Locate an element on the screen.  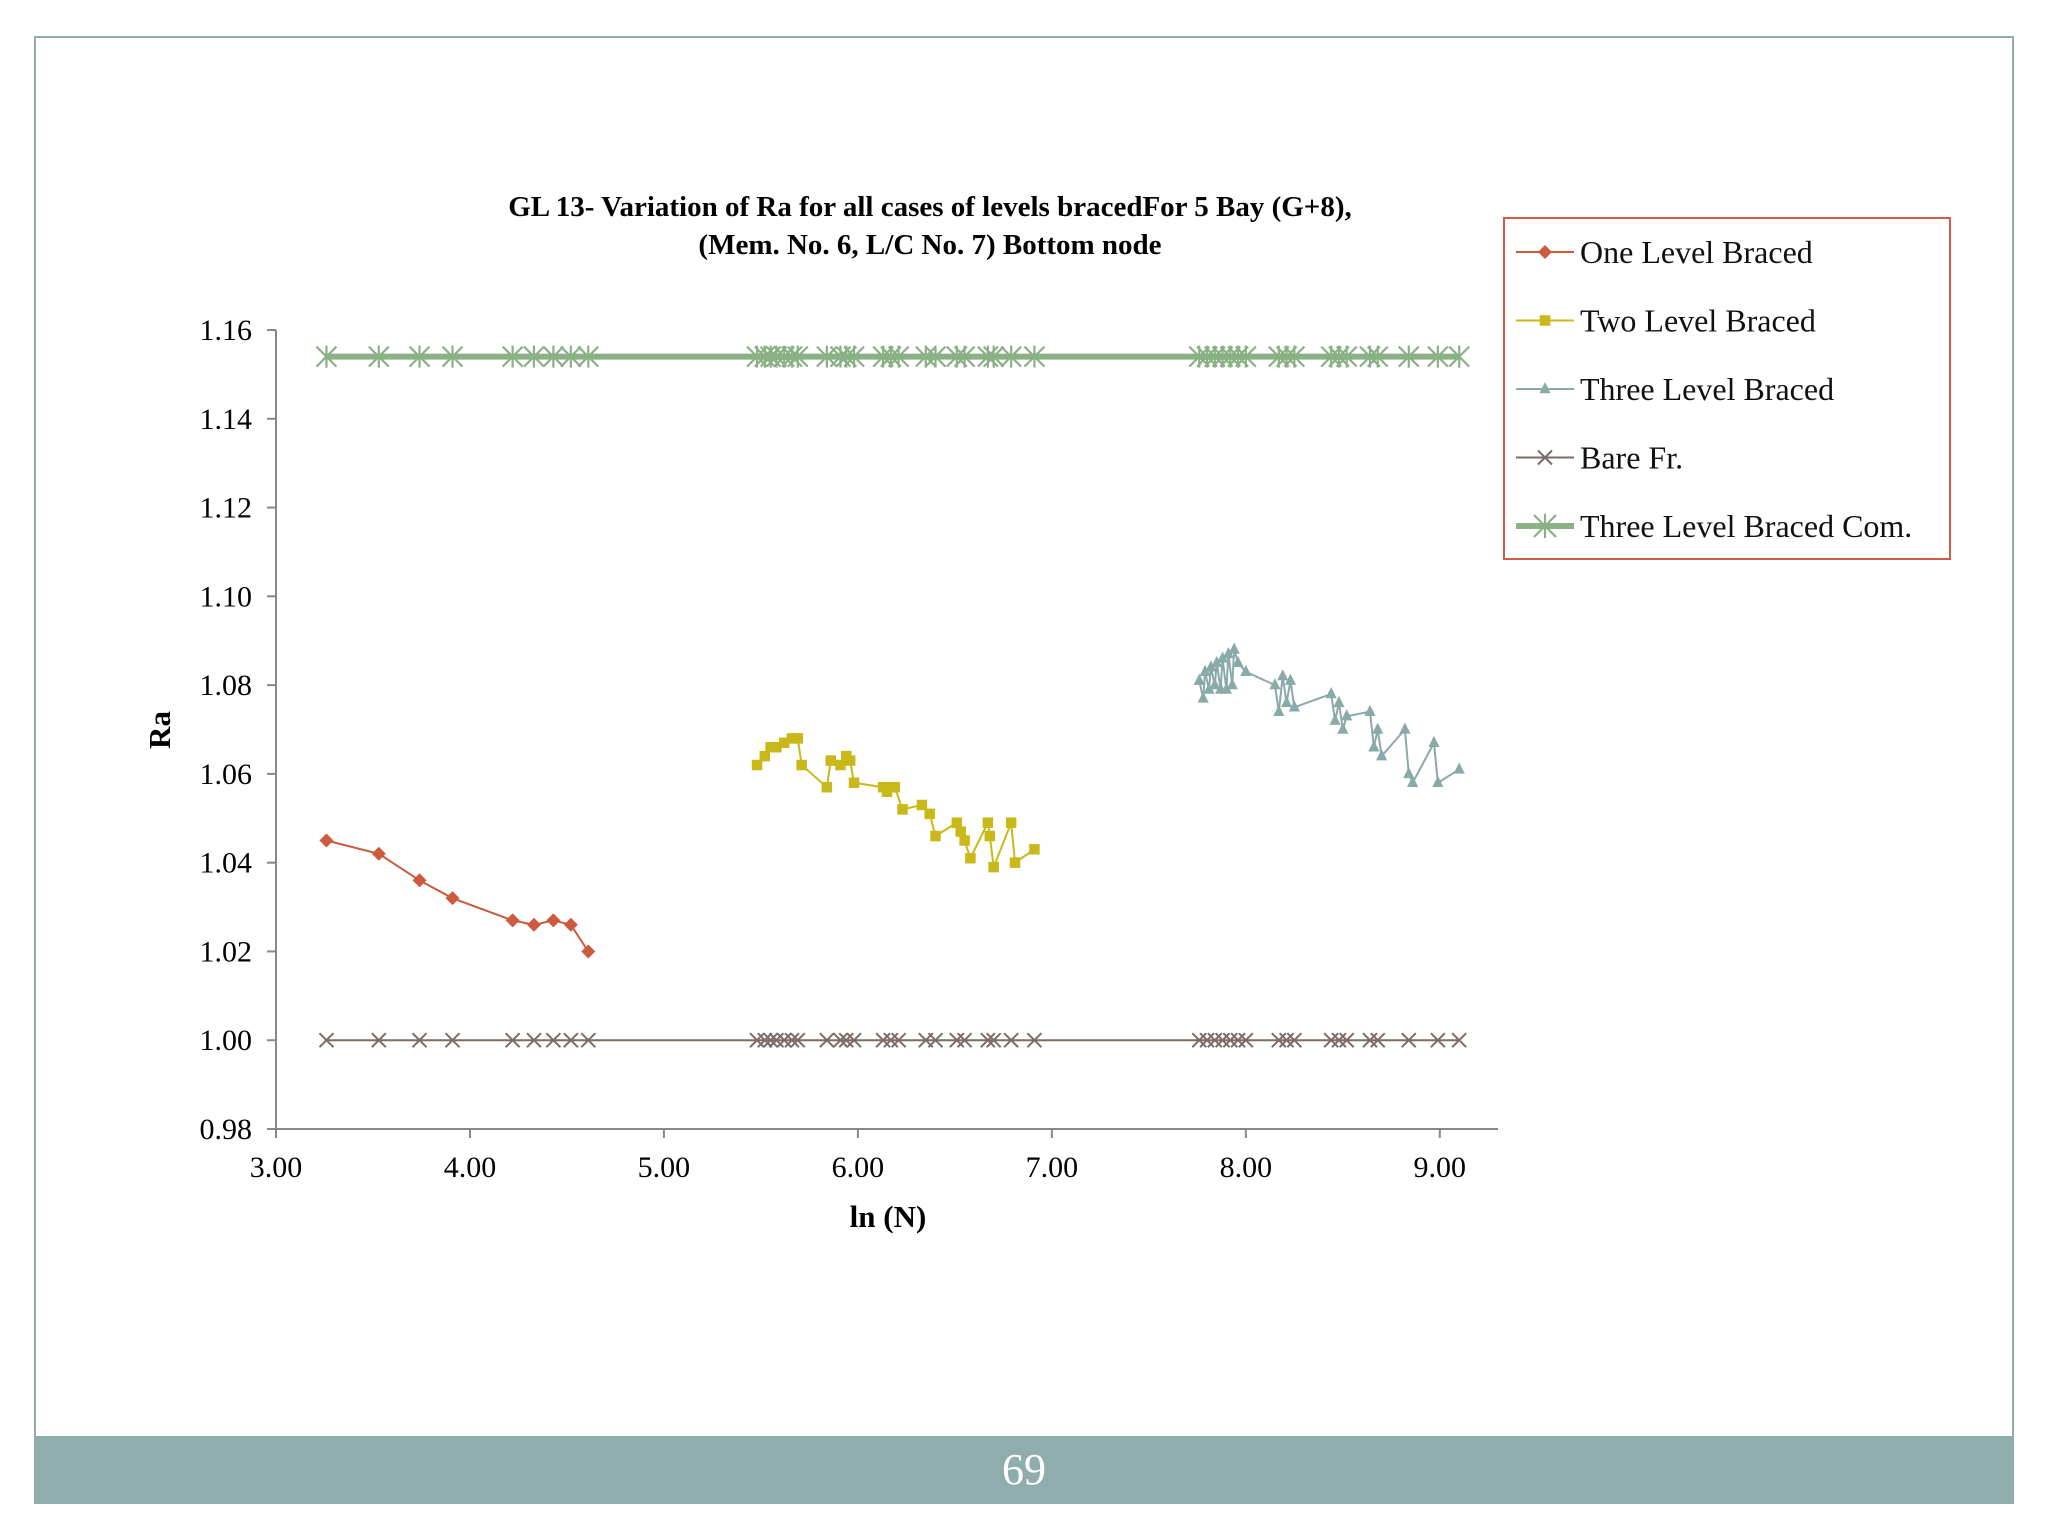
legend-item: Bare Fr. is located at coordinates (1599, 458).